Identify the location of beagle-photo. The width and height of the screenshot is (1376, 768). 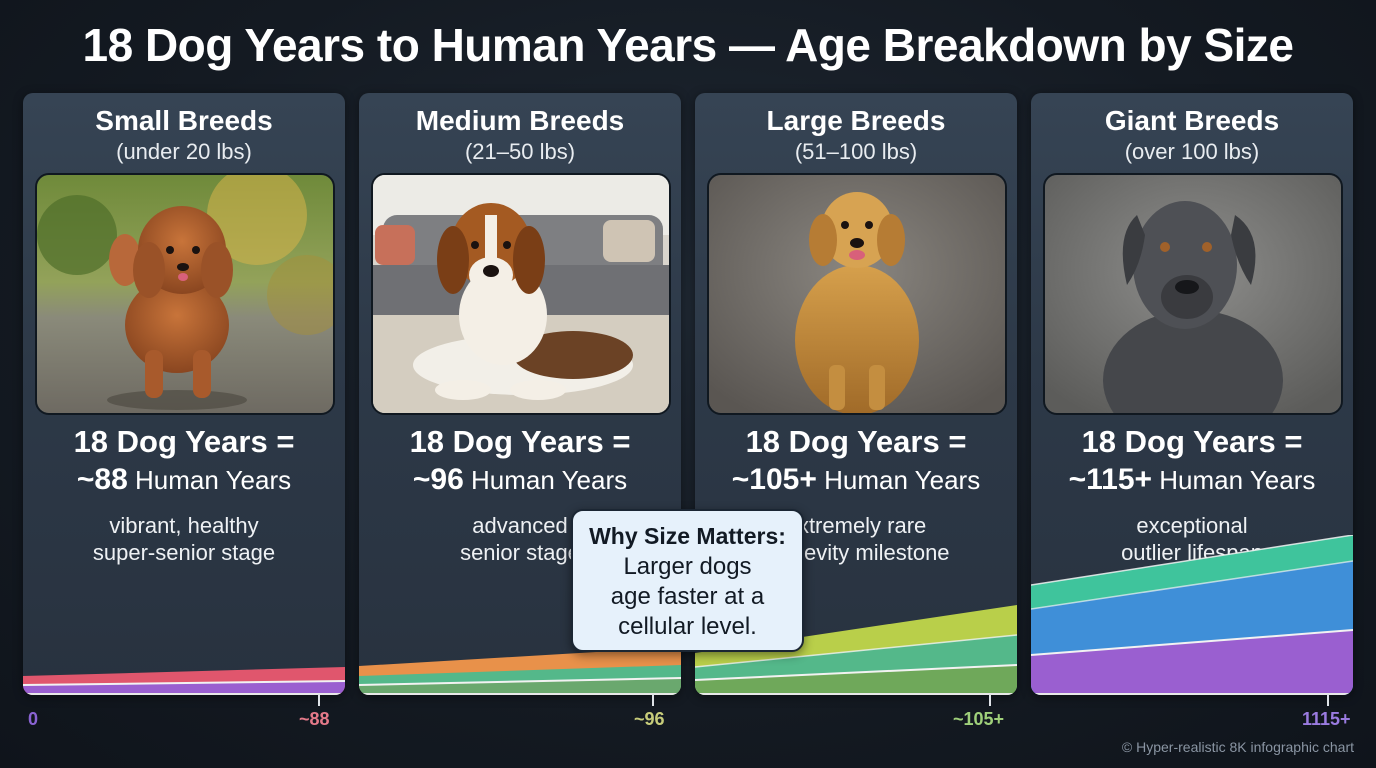
(521, 294).